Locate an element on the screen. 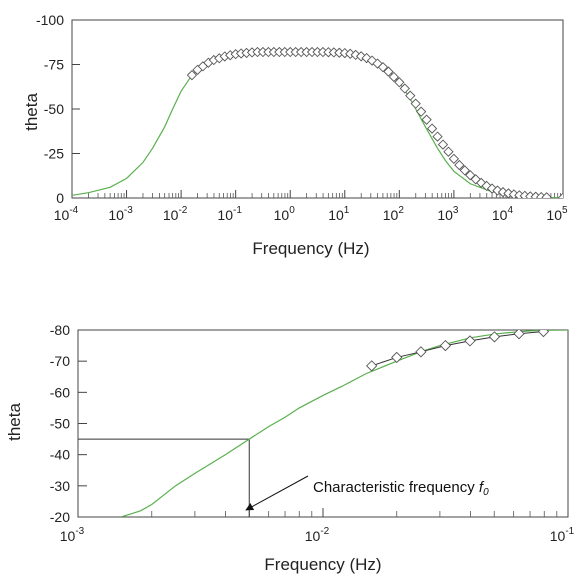 This screenshot has height=578, width=583. x-tick-label: 10⁰ is located at coordinates (285, 214).